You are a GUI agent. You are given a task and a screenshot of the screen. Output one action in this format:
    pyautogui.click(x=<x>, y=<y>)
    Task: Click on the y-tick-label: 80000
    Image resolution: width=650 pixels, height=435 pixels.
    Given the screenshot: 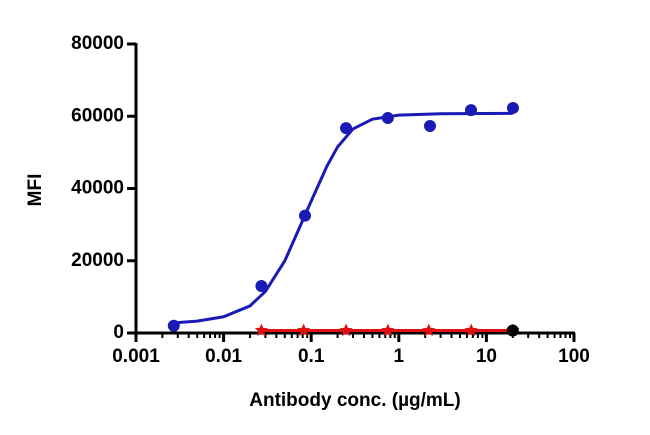 What is the action you would take?
    pyautogui.click(x=97, y=43)
    